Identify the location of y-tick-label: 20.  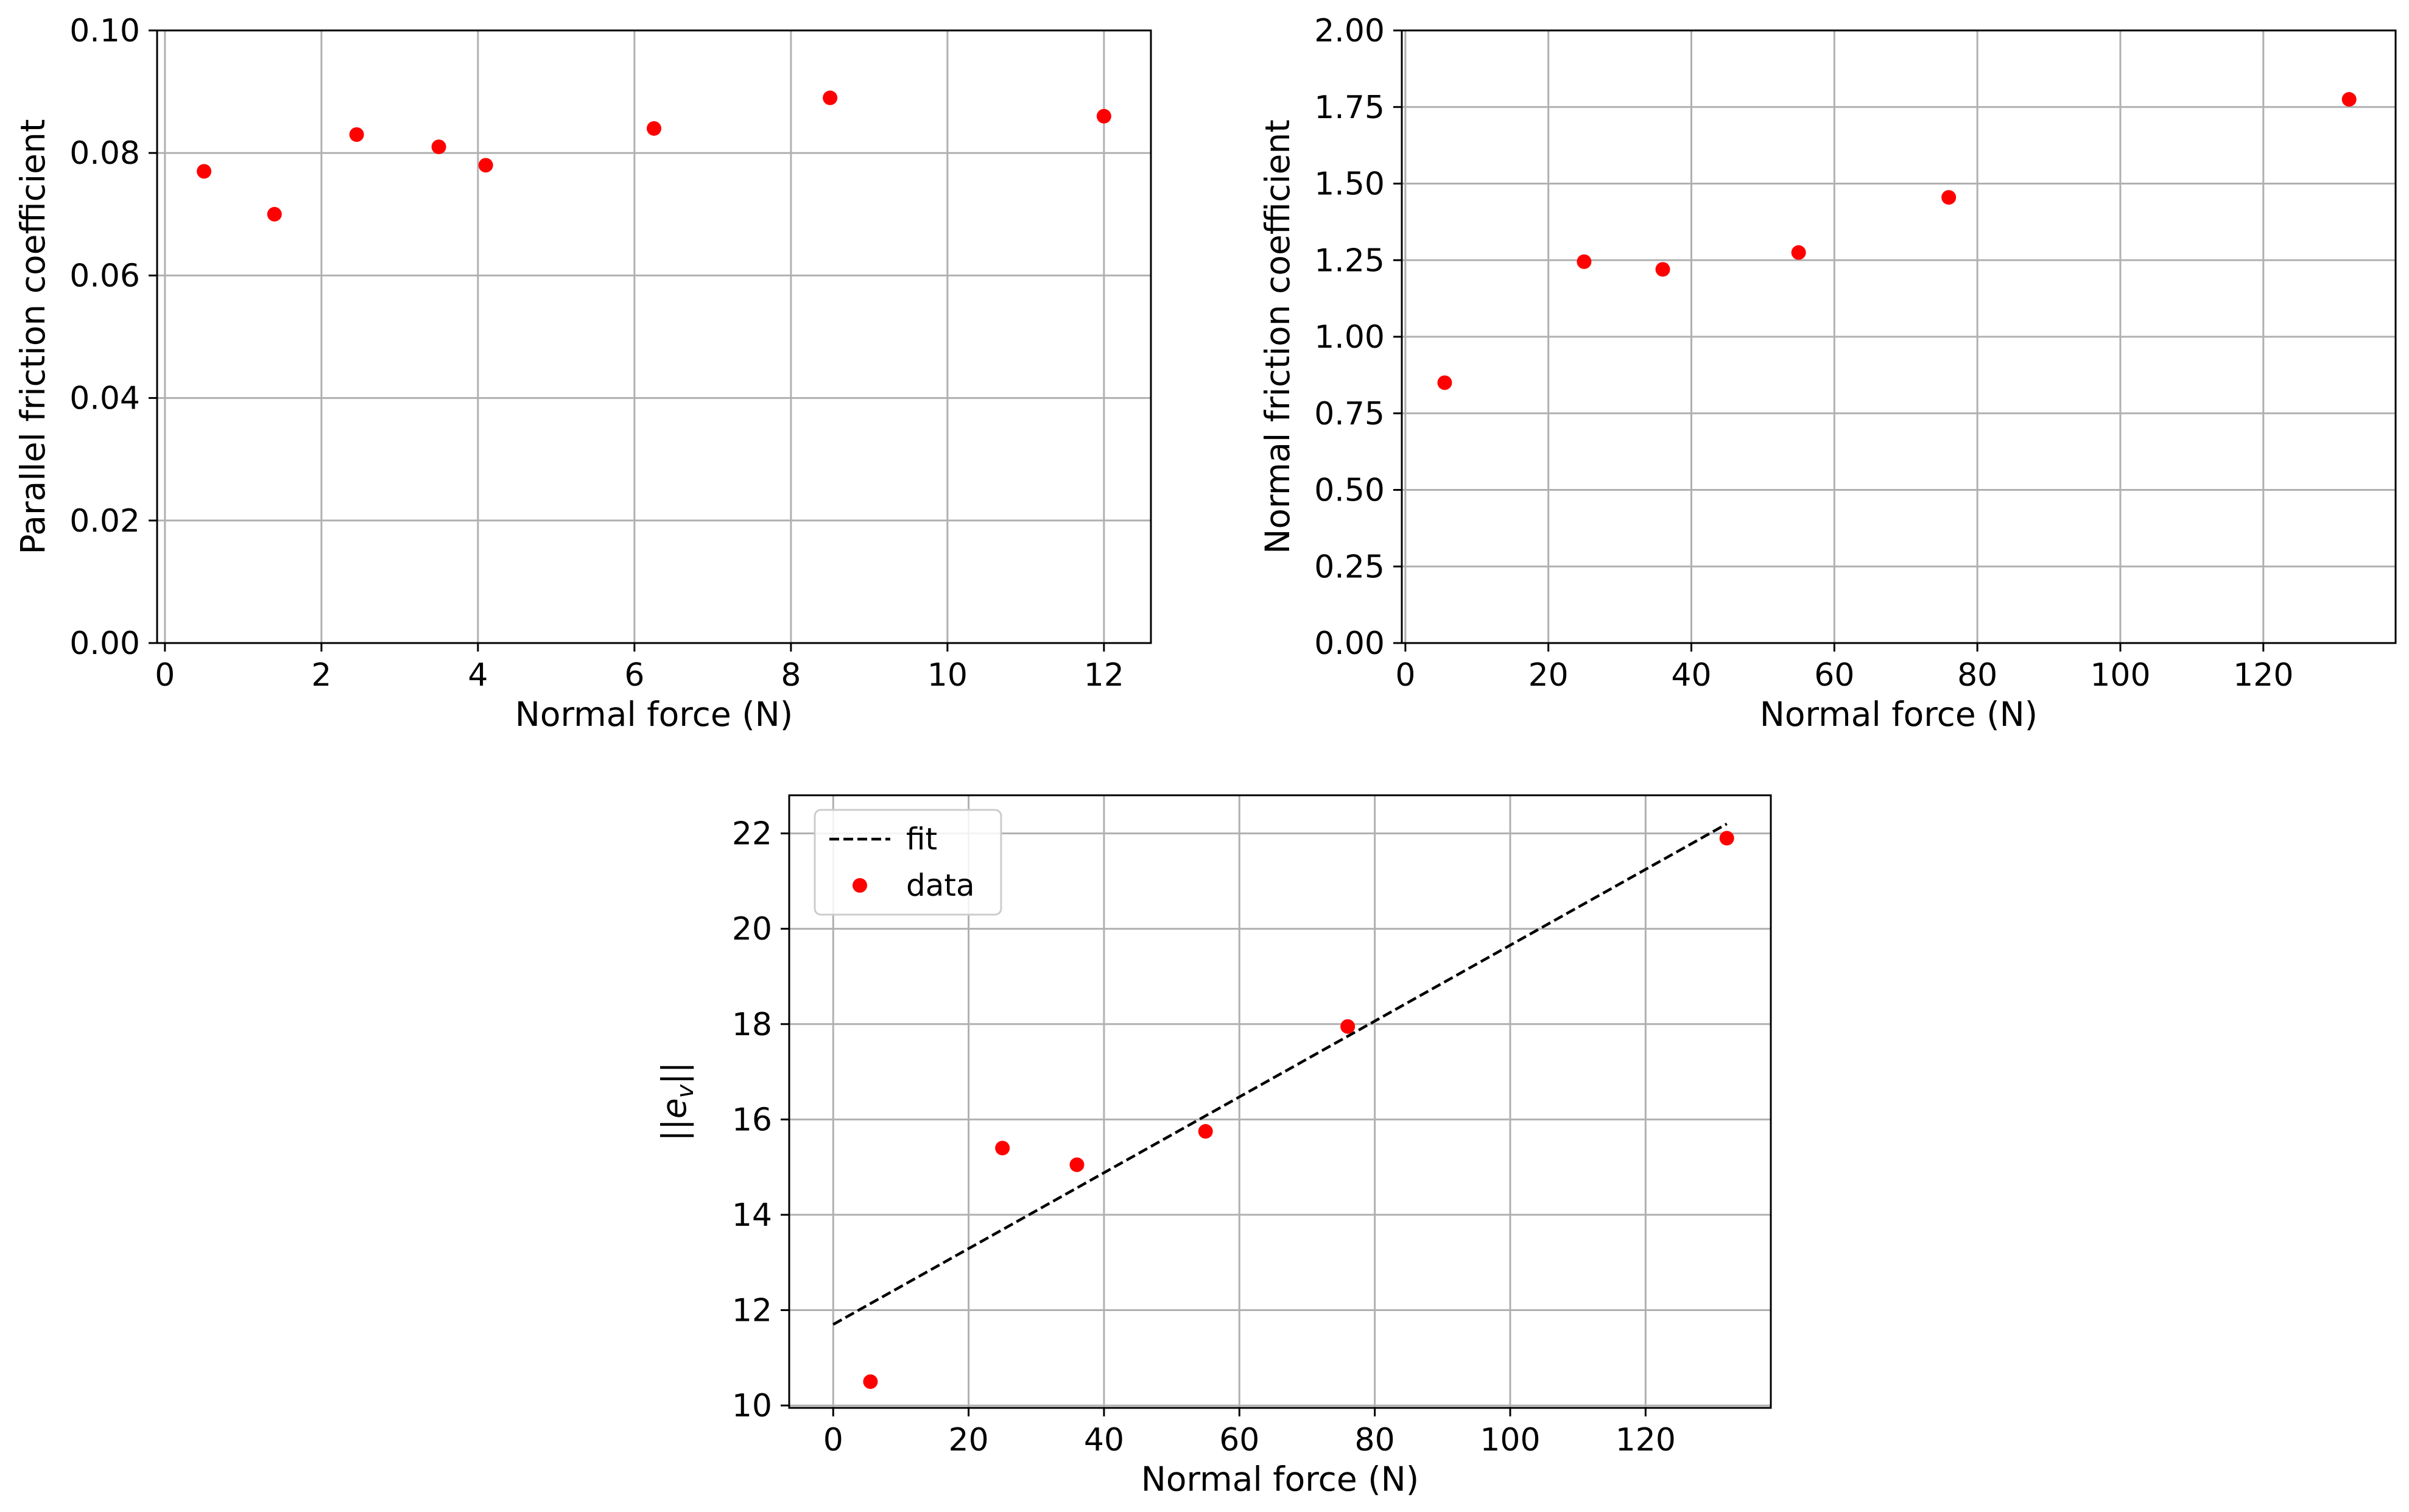
(752, 930).